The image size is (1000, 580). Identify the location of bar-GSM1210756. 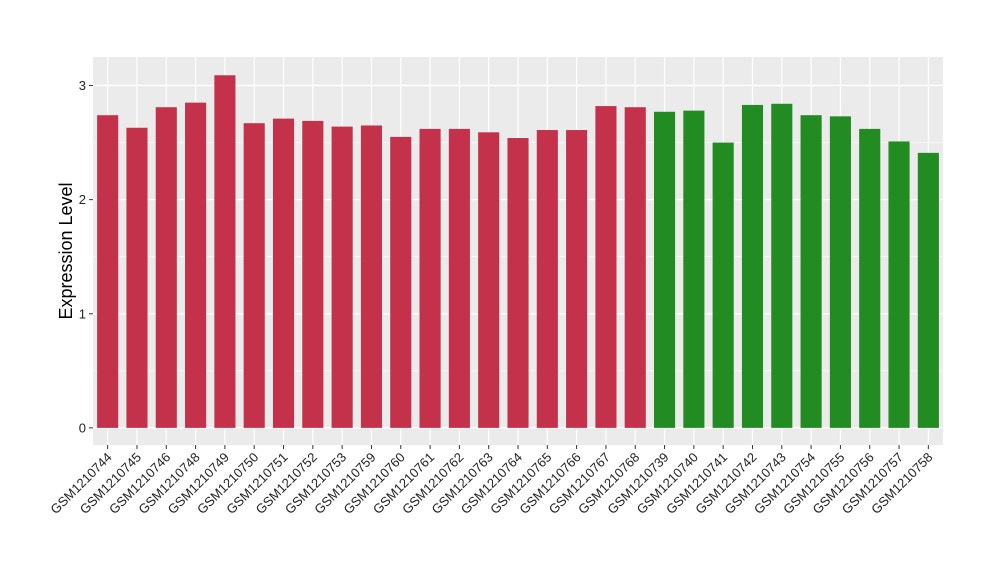
(870, 278).